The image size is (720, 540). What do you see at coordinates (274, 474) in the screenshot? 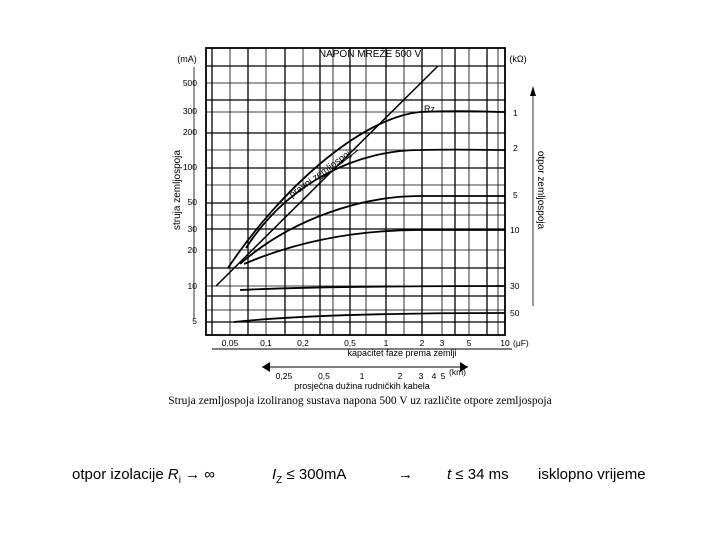
I see `i-symbol: I` at bounding box center [274, 474].